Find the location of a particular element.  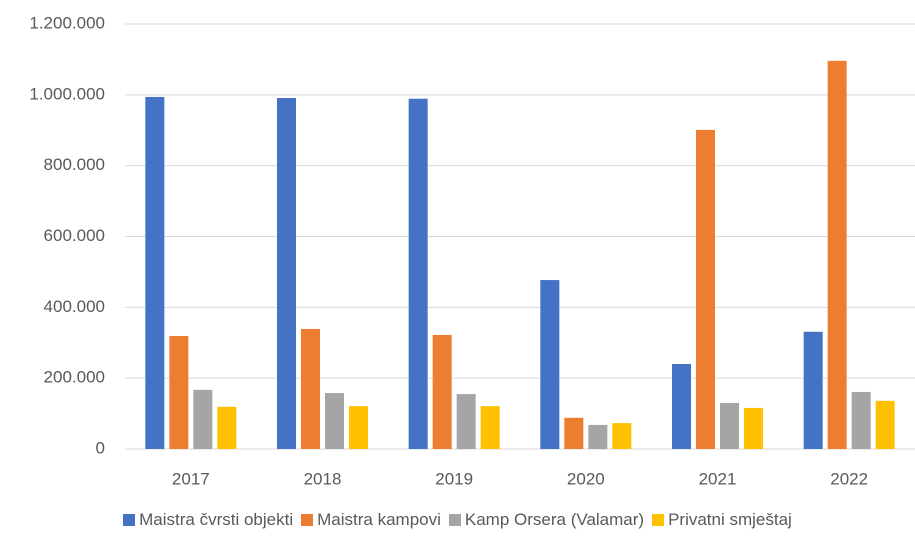

legend-item: Privatni smještaj is located at coordinates (722, 520).